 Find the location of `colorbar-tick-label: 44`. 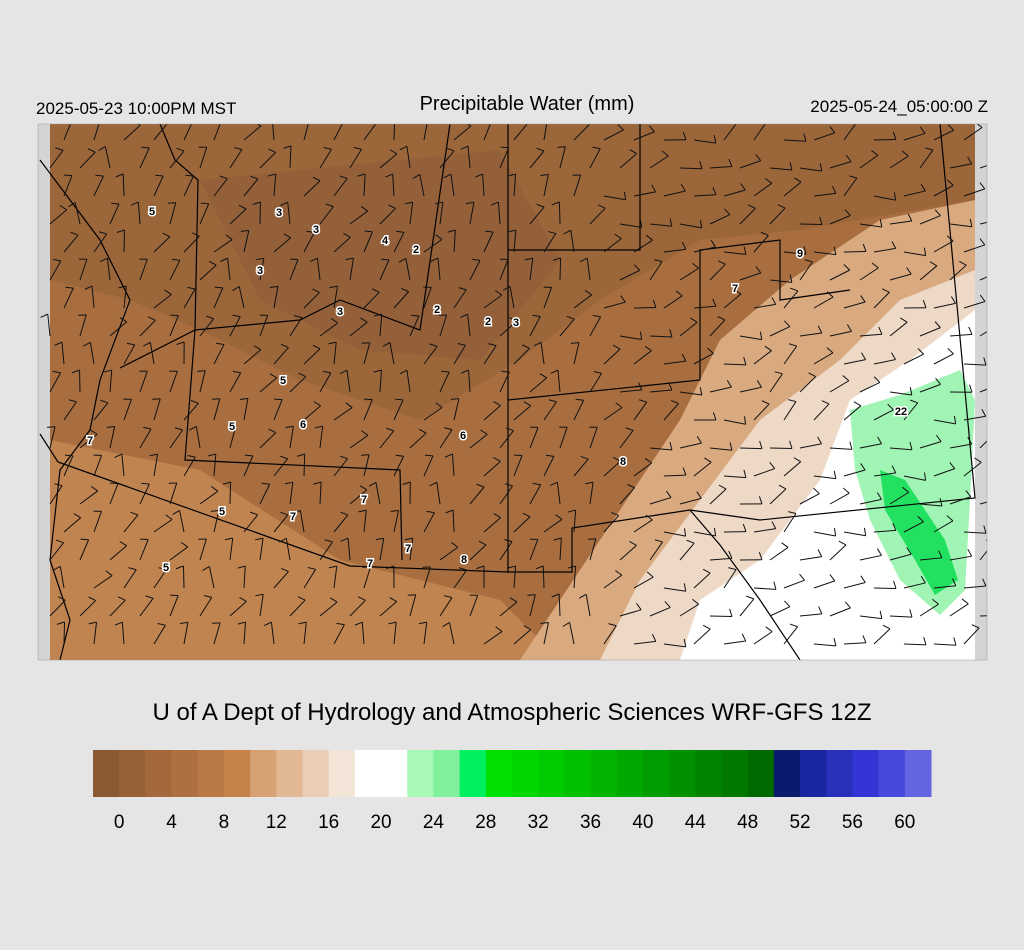

colorbar-tick-label: 44 is located at coordinates (696, 822).